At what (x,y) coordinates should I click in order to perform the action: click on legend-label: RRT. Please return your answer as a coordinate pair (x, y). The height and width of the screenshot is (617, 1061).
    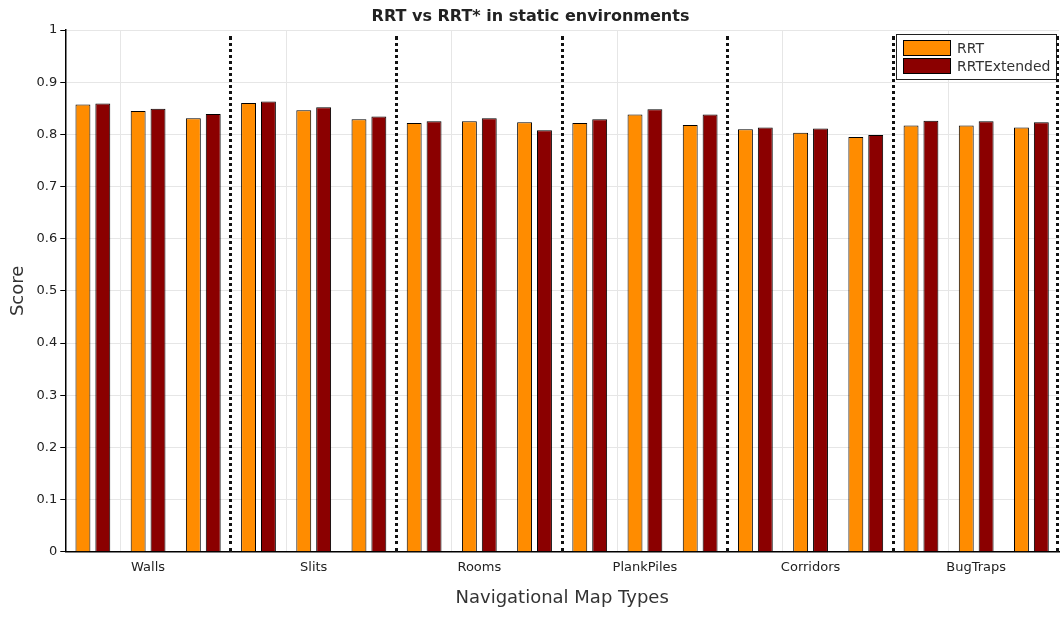
    Looking at the image, I should click on (970, 48).